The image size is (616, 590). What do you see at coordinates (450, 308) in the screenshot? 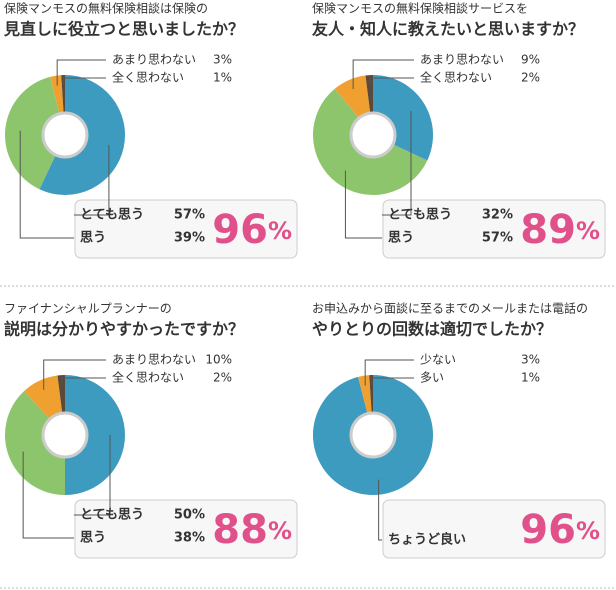
I see `chart-title: お申込みから面談に至るまでのメールまたは電話の` at bounding box center [450, 308].